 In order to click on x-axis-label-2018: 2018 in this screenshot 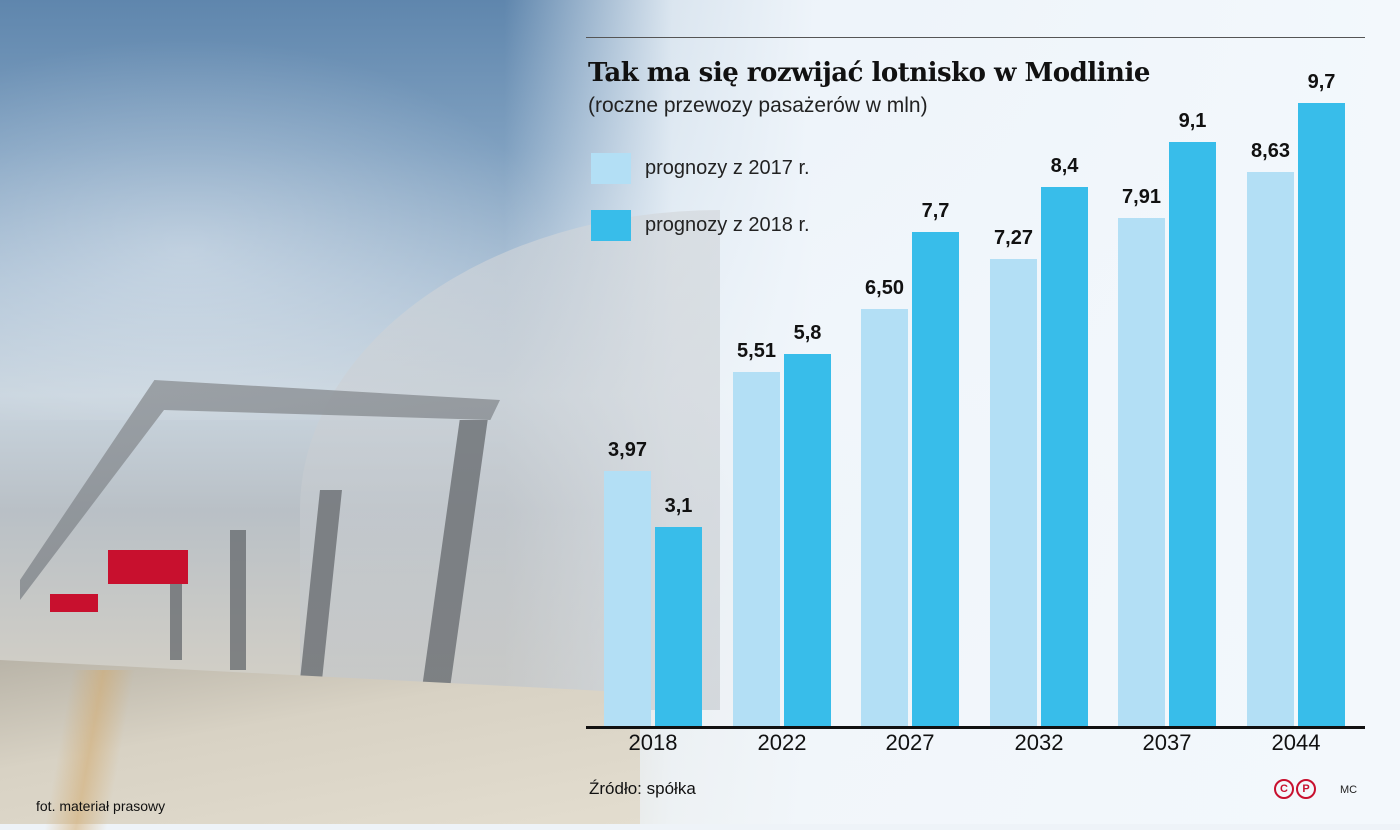, I will do `click(653, 742)`.